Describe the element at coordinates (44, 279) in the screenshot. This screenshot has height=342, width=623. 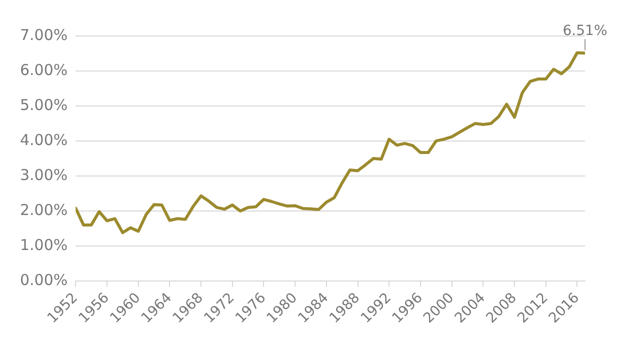
I see `y-tick-label: 0.00%` at that location.